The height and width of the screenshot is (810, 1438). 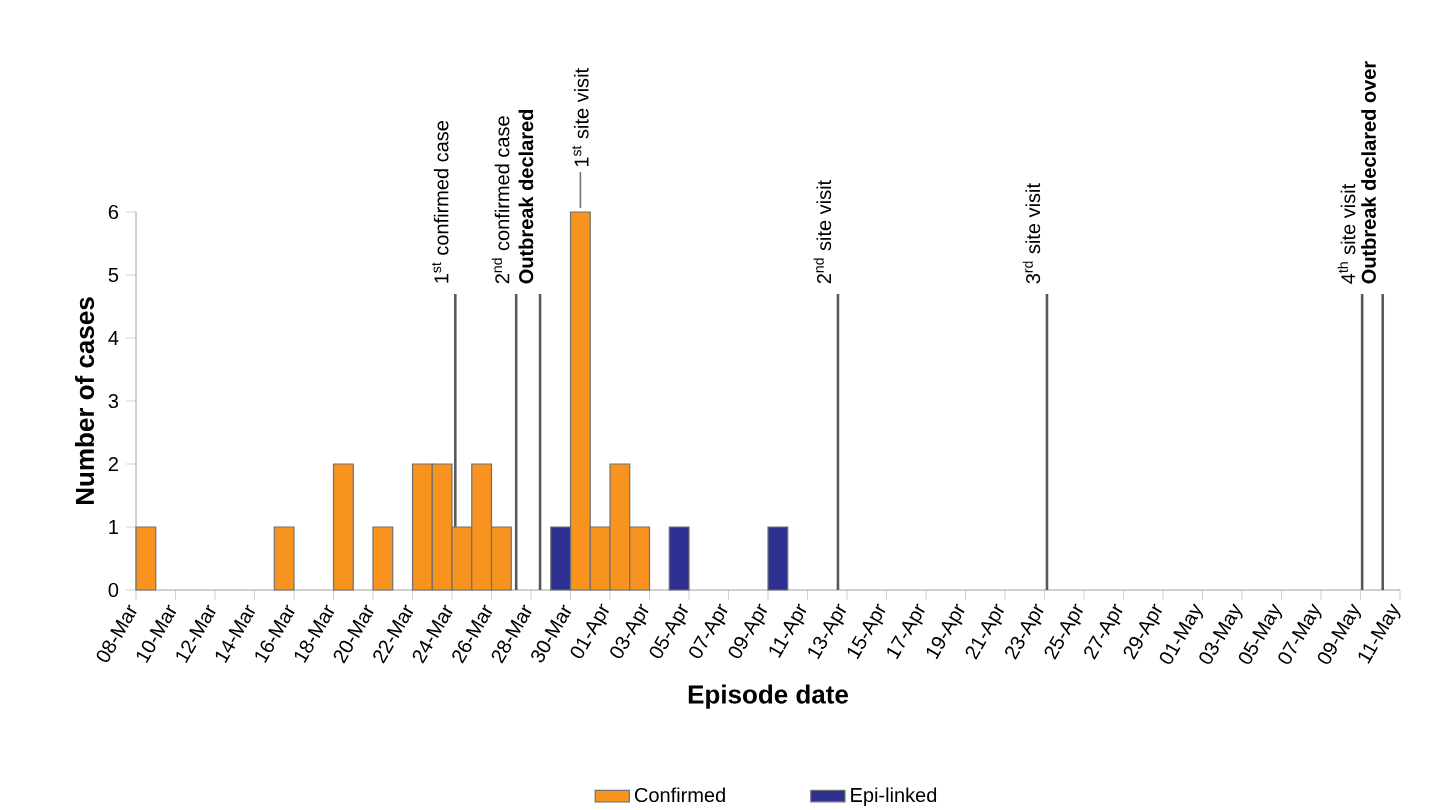 What do you see at coordinates (768, 696) in the screenshot?
I see `x-axis-title: Episode date` at bounding box center [768, 696].